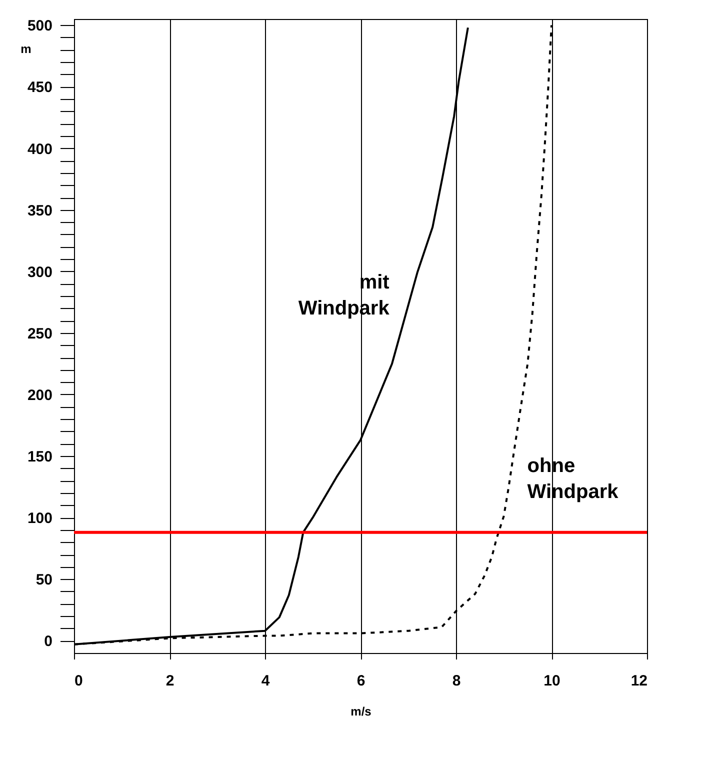  I want to click on x-tick-label: 8, so click(456, 681).